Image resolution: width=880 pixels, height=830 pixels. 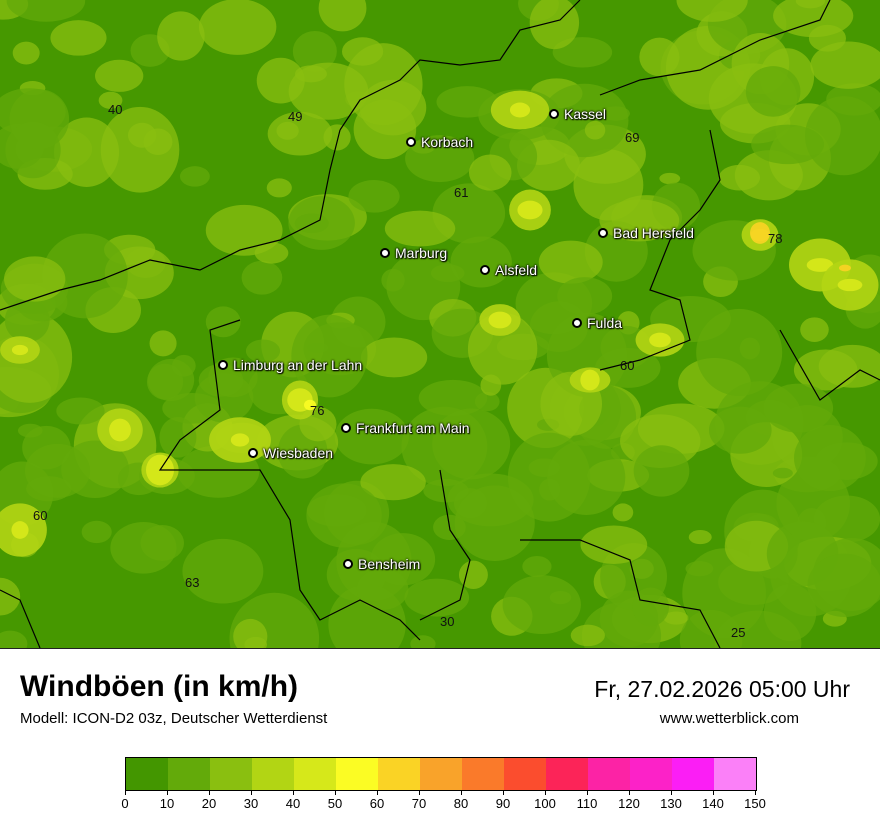 I want to click on gust-value: 40, so click(x=115, y=109).